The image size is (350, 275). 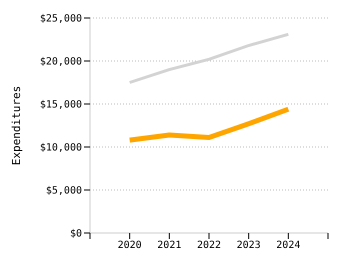 What do you see at coordinates (16, 126) in the screenshot?
I see `y-axis-title: Expenditures` at bounding box center [16, 126].